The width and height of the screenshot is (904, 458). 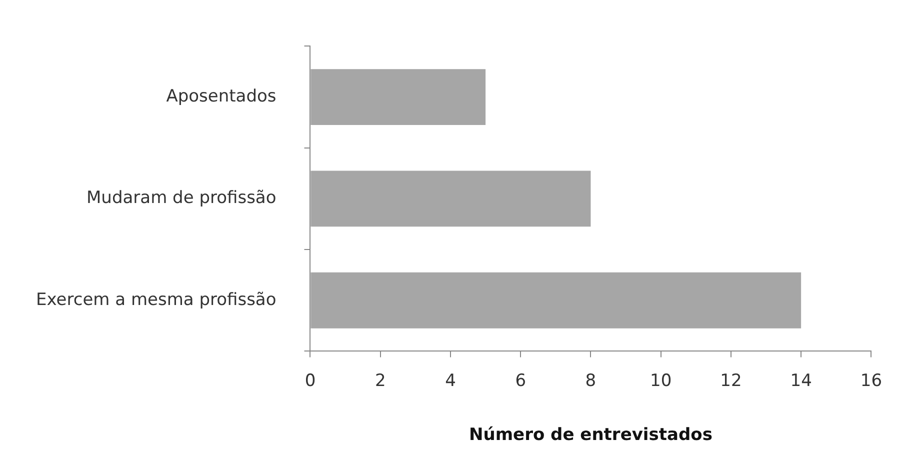 I want to click on x-tick-label: 16, so click(x=871, y=380).